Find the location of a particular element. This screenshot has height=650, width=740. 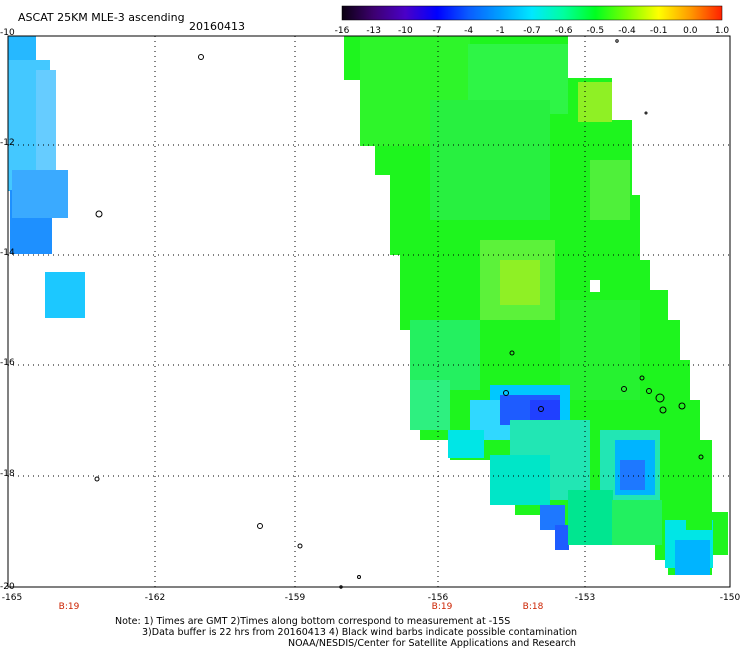

map-title: ASCAT 25KM MLE-3 ascending is located at coordinates (101, 17).